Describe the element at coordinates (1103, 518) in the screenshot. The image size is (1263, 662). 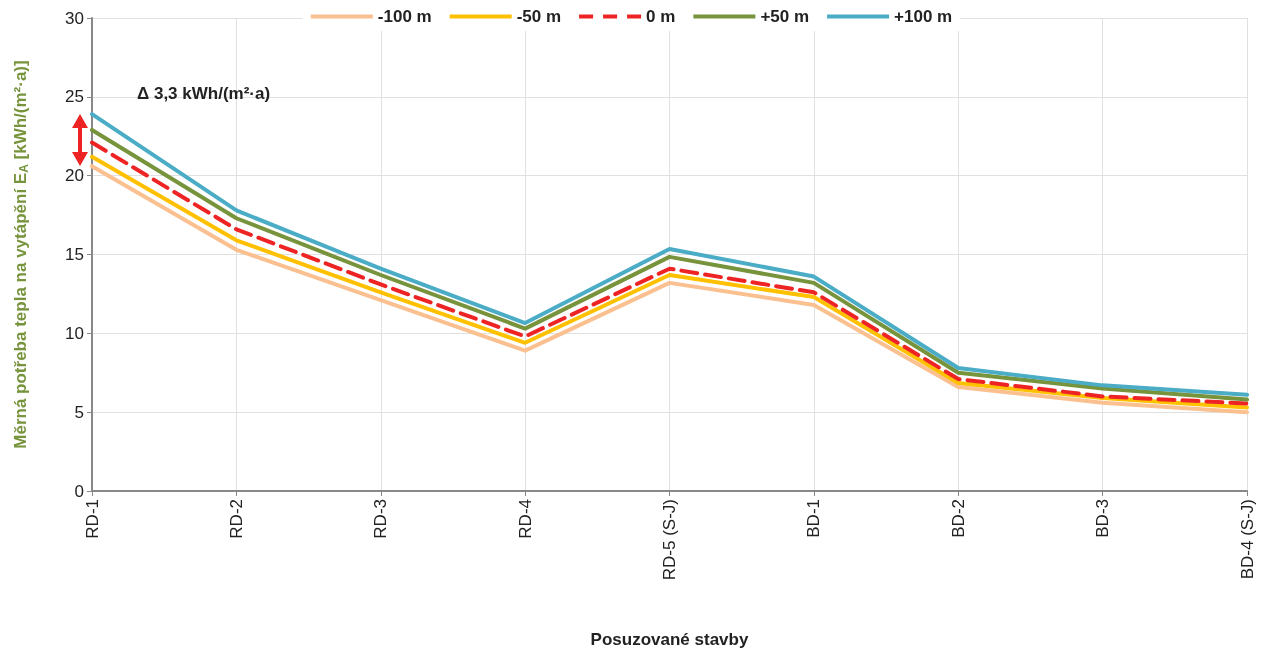
I see `x-tick-label: BD-3` at that location.